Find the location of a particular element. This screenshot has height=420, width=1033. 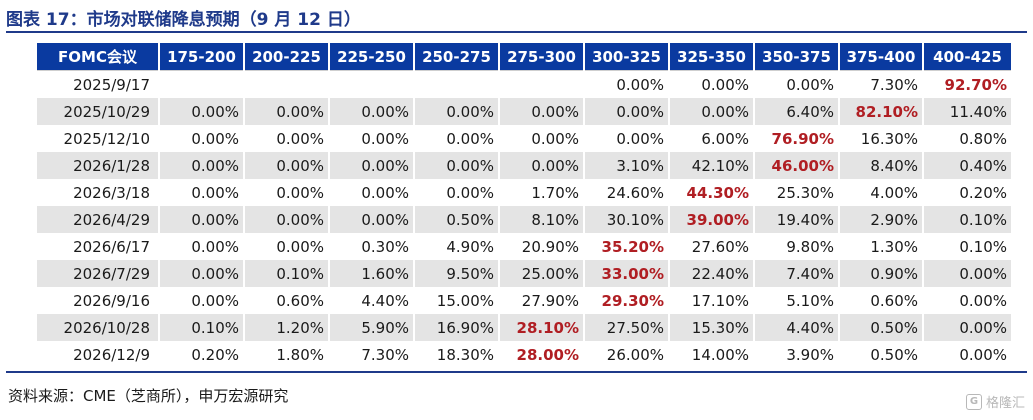

probability-cell: 3.10% is located at coordinates (627, 165).